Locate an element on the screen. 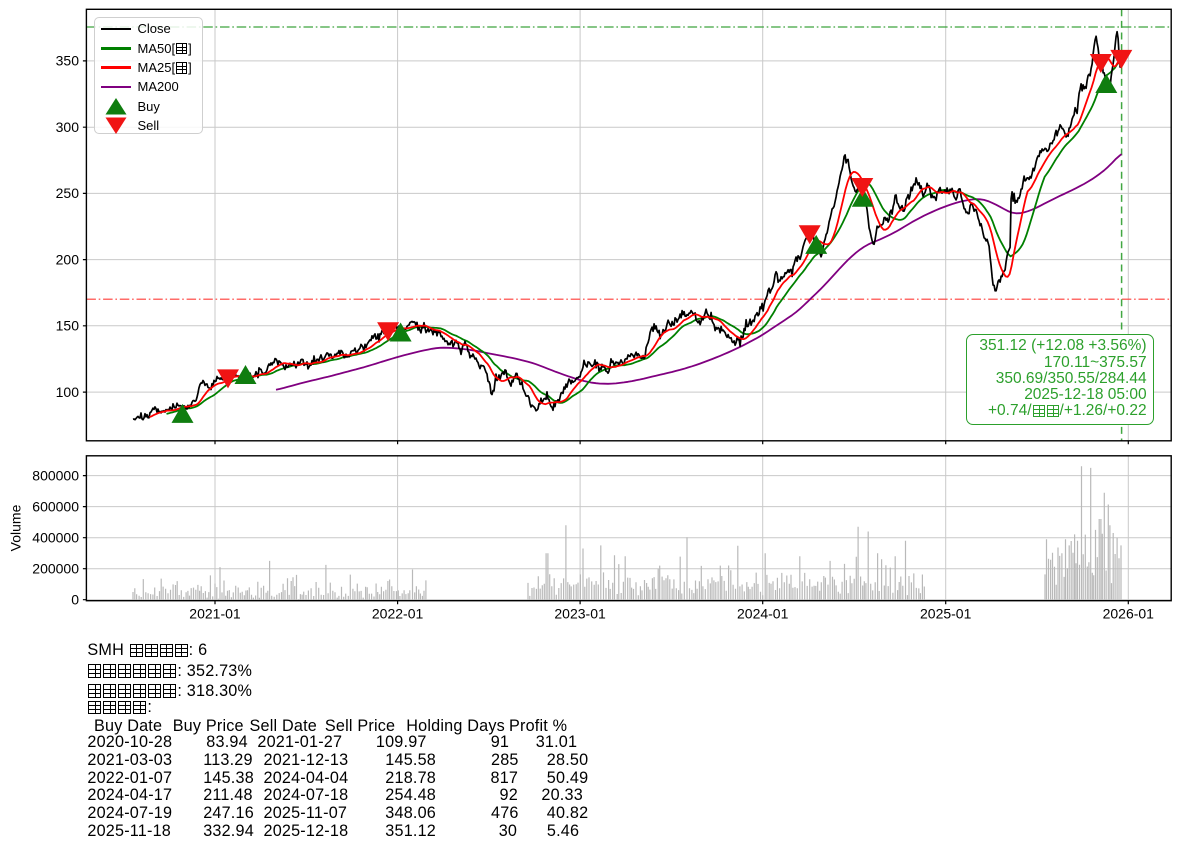  svg-text: 300 is located at coordinates (68, 127).